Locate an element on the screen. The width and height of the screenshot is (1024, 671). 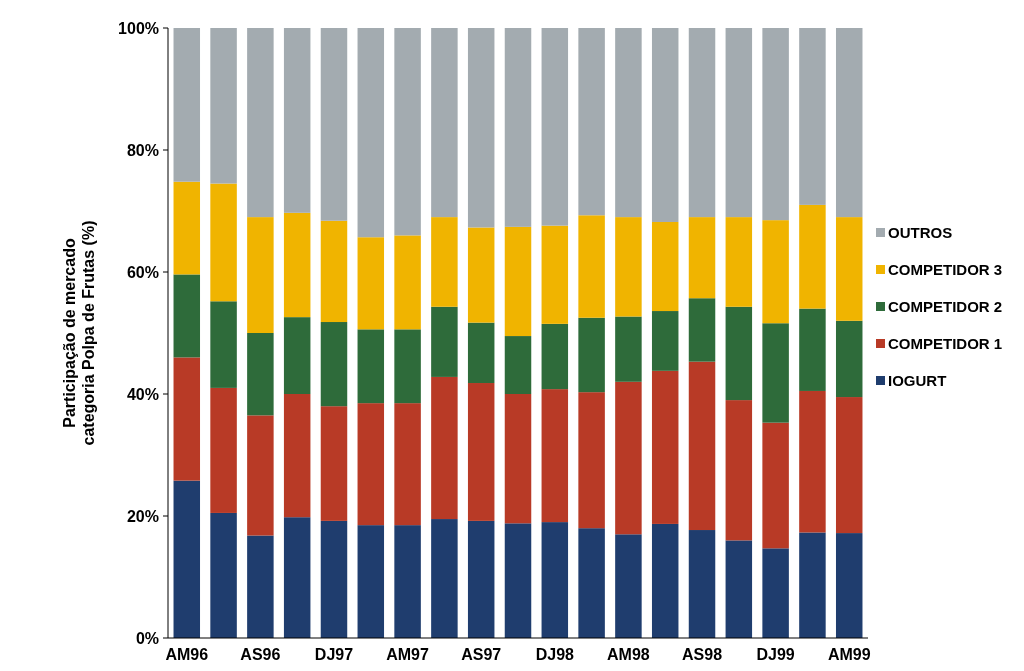
y-axis-title: Participação de mercado categoria Polpa de Frutas (%) is located at coordinates (78, 333).